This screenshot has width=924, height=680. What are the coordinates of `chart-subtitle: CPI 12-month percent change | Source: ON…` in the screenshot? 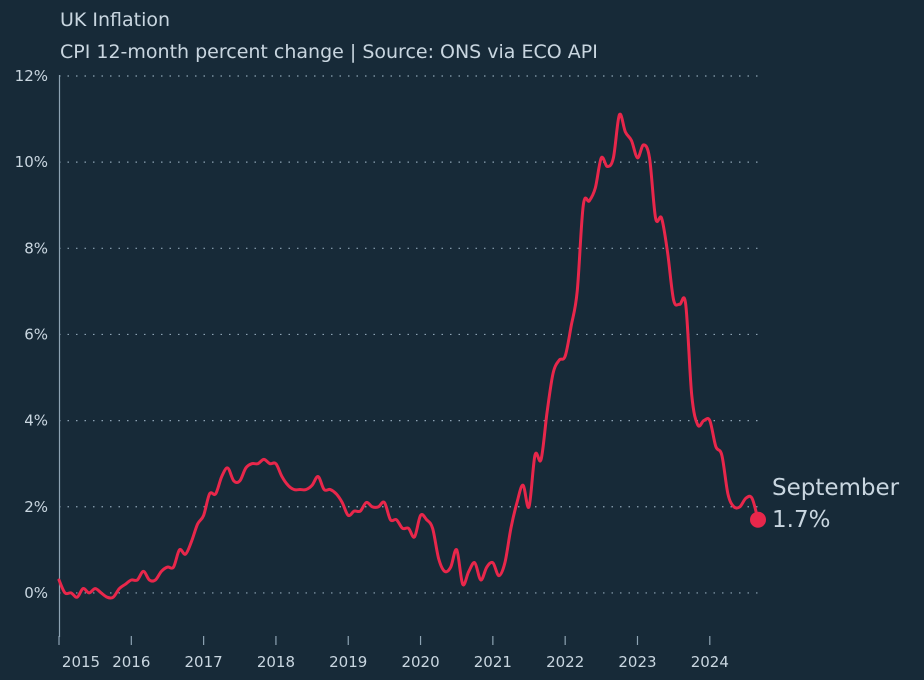 It's located at (329, 52).